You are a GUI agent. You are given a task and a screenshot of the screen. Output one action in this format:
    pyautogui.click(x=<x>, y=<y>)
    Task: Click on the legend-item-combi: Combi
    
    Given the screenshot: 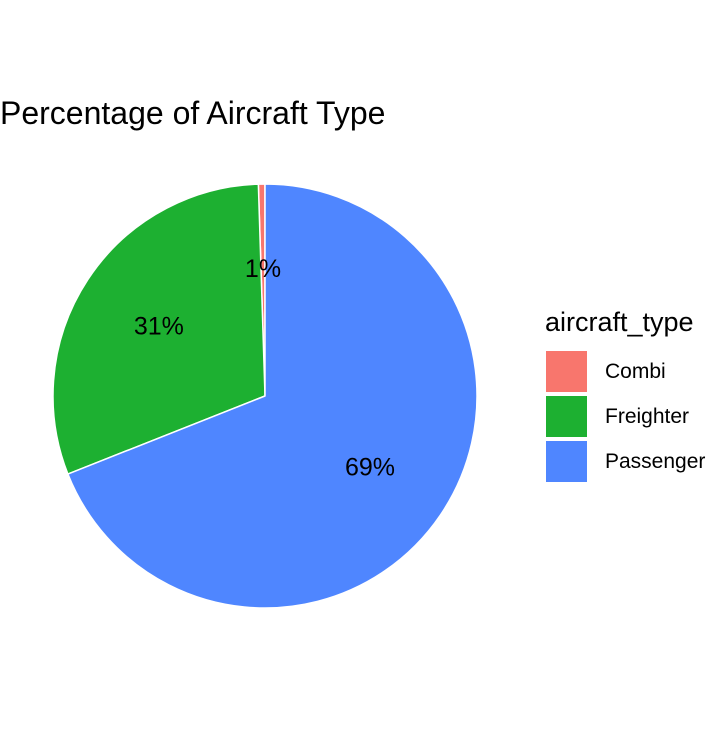 What is the action you would take?
    pyautogui.click(x=625, y=371)
    